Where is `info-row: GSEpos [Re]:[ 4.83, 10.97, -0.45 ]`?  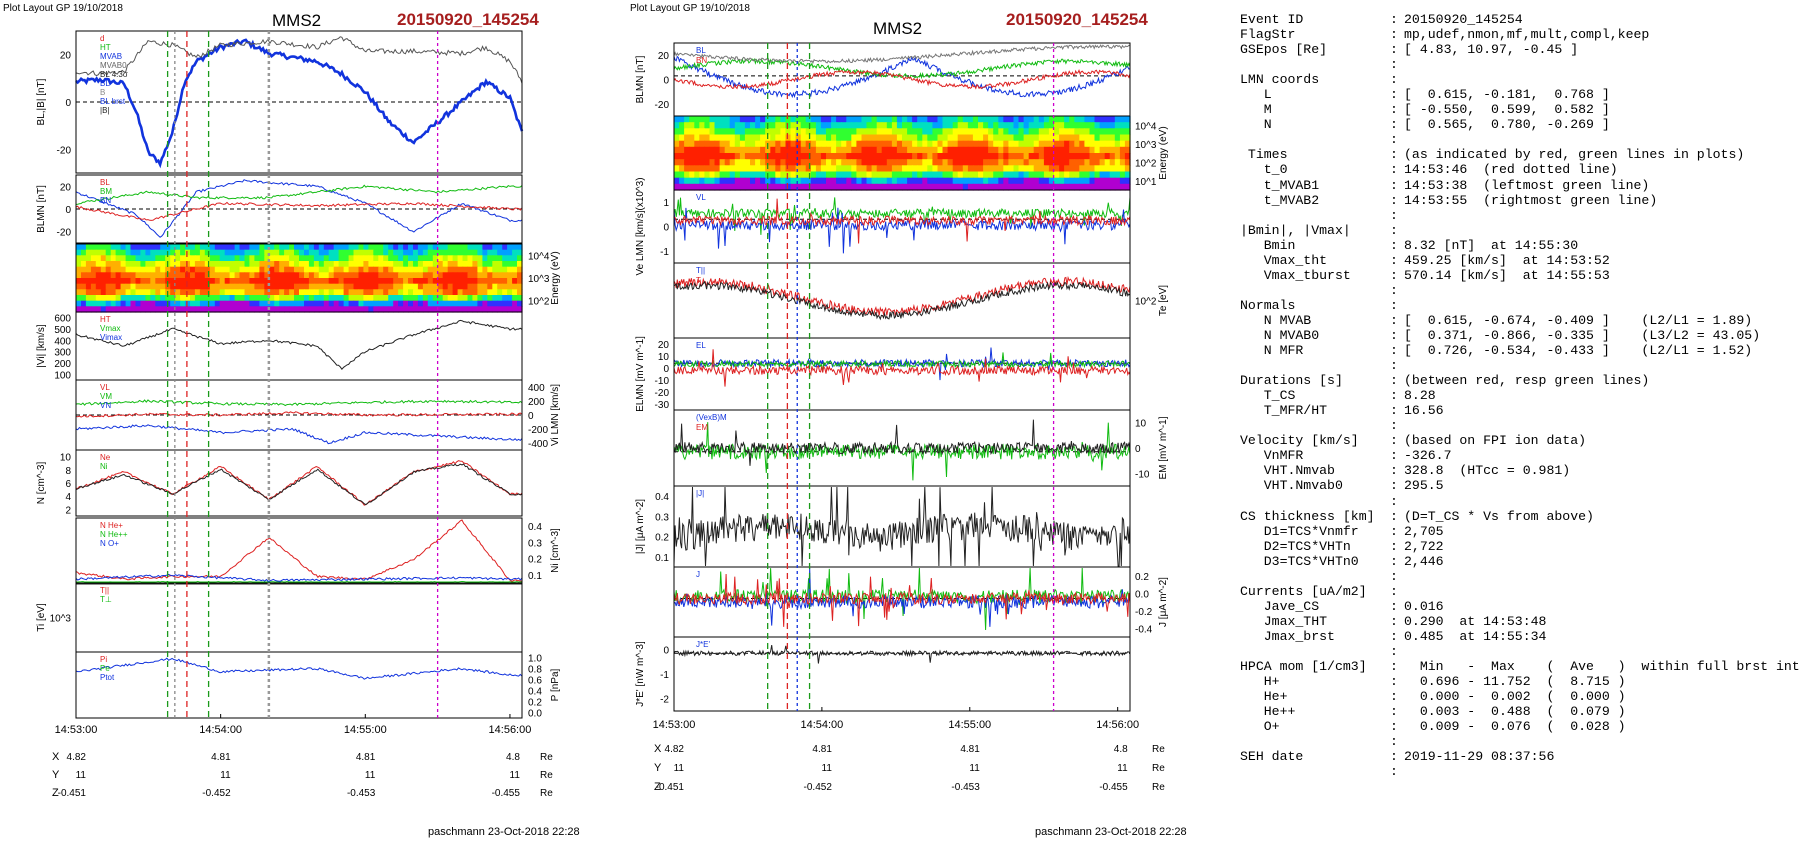 info-row: GSEpos [Re]:[ 4.83, 10.97, -0.45 ] is located at coordinates (1520, 49).